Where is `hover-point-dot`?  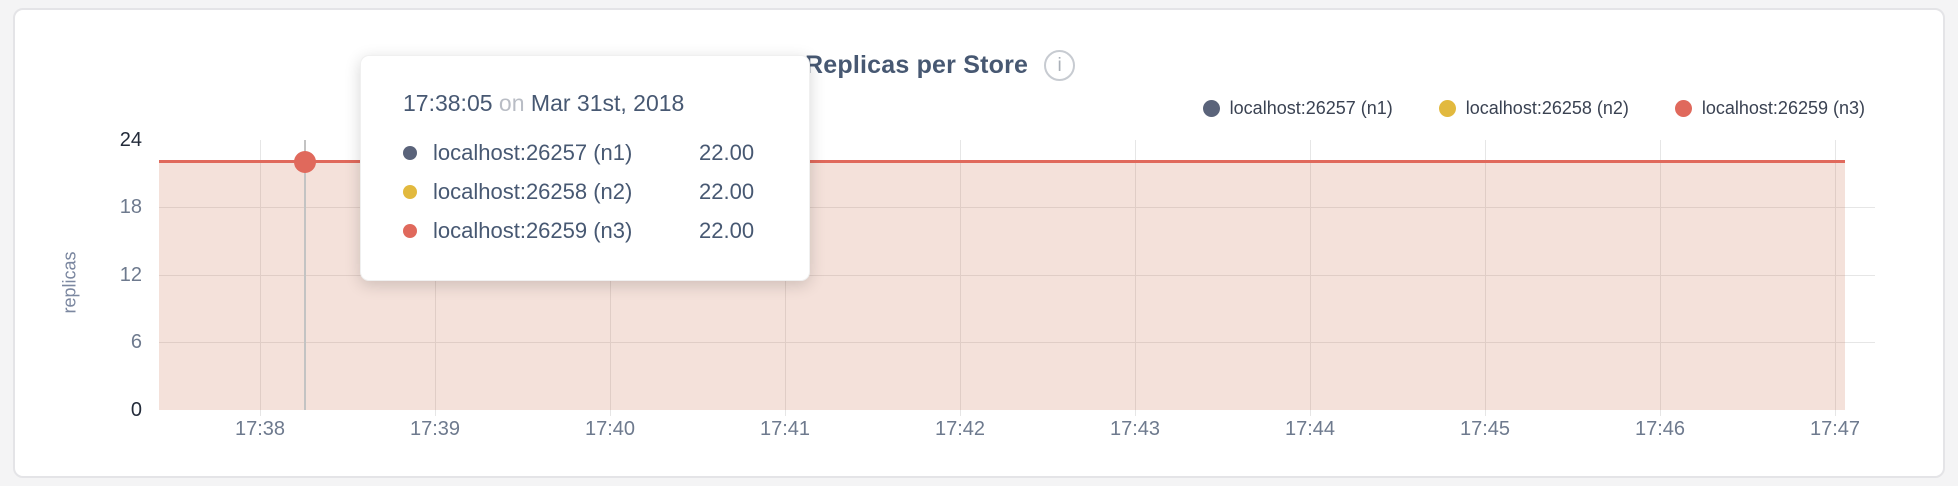
hover-point-dot is located at coordinates (305, 162).